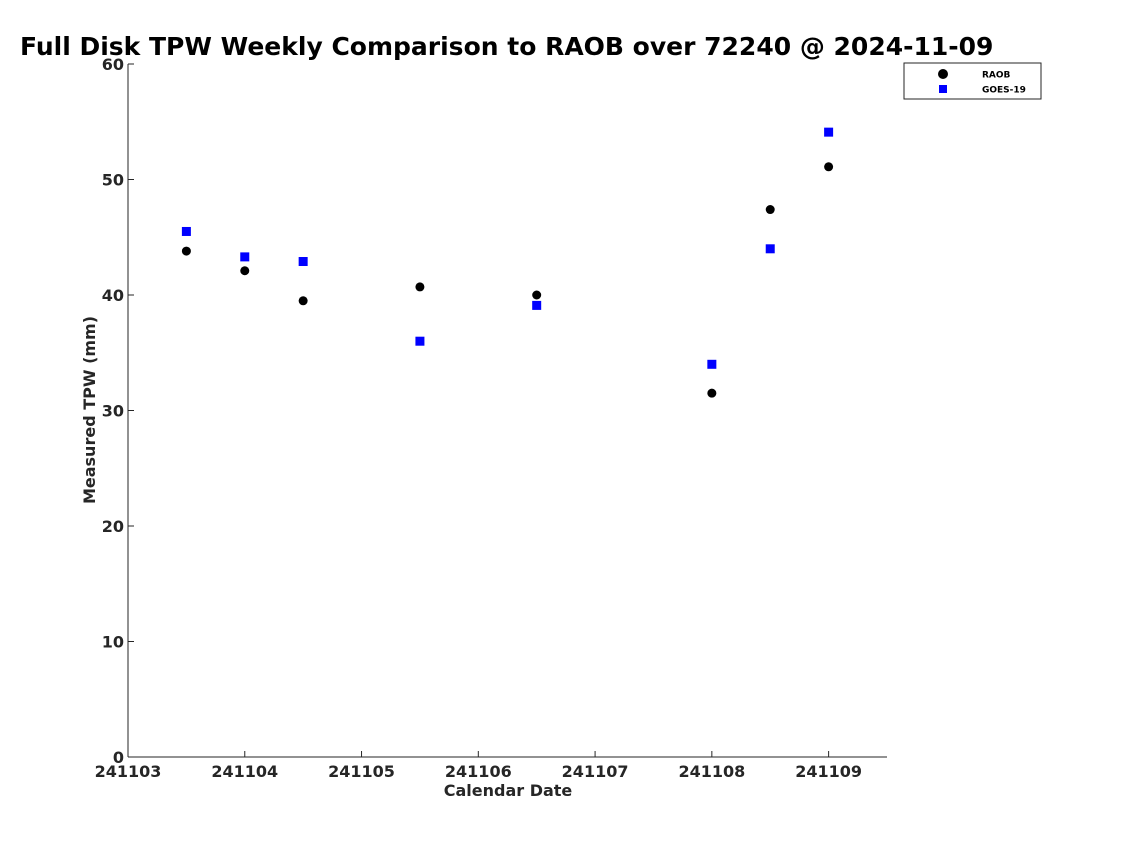 Image resolution: width=1135 pixels, height=851 pixels. What do you see at coordinates (996, 76) in the screenshot?
I see `legend-label-raob: RAOB` at bounding box center [996, 76].